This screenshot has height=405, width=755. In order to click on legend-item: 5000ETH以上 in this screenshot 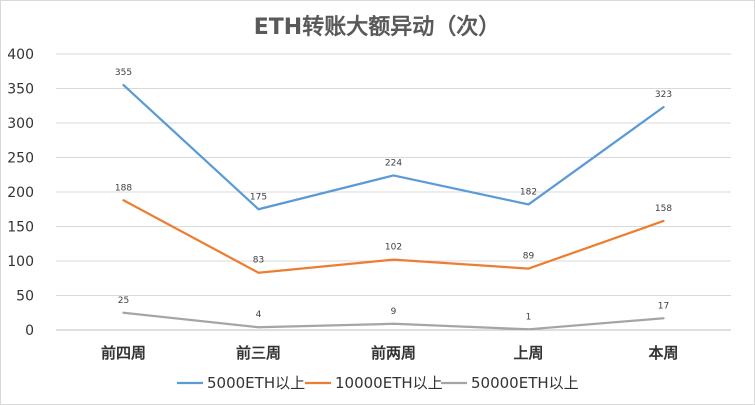, I will do `click(241, 383)`.